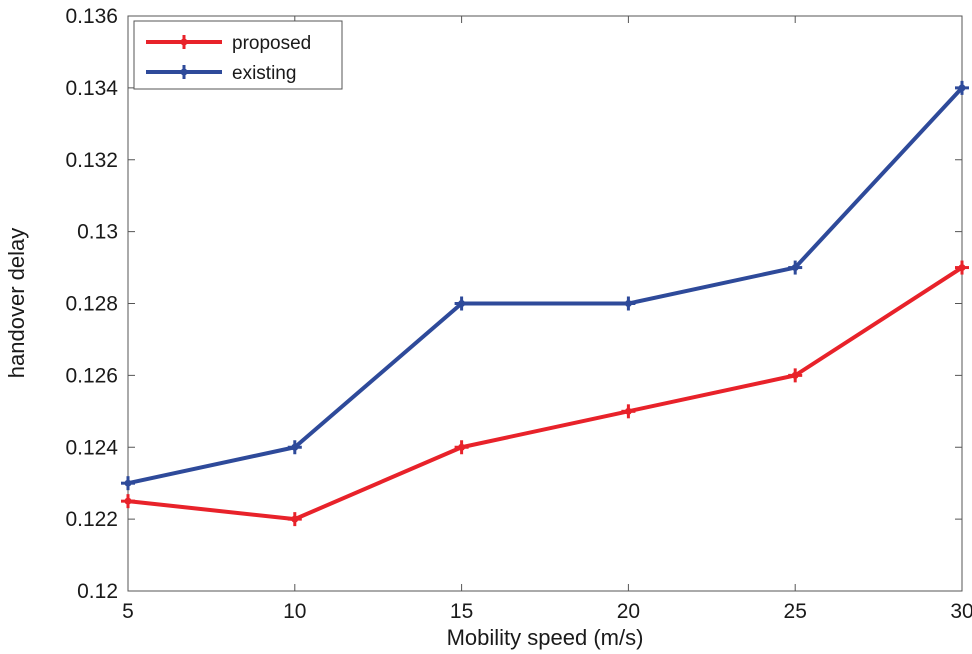 The image size is (972, 654). What do you see at coordinates (628, 611) in the screenshot?
I see `x-tick-label: 20` at bounding box center [628, 611].